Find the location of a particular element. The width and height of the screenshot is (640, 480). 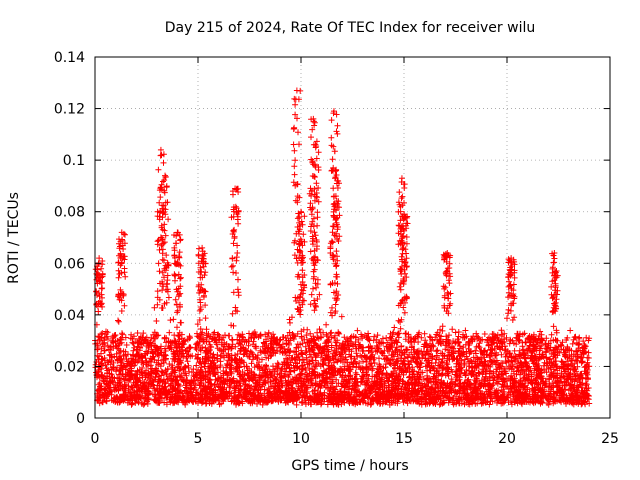

x-tick-label: 20 is located at coordinates (507, 439).